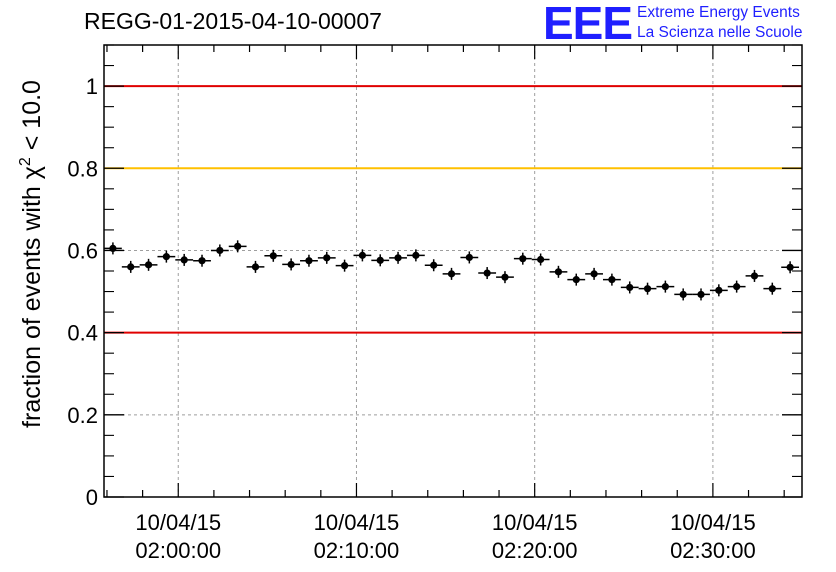 The width and height of the screenshot is (836, 572). Describe the element at coordinates (32, 297) in the screenshot. I see `y-axis-label-prefix: fraction of events with χ` at that location.